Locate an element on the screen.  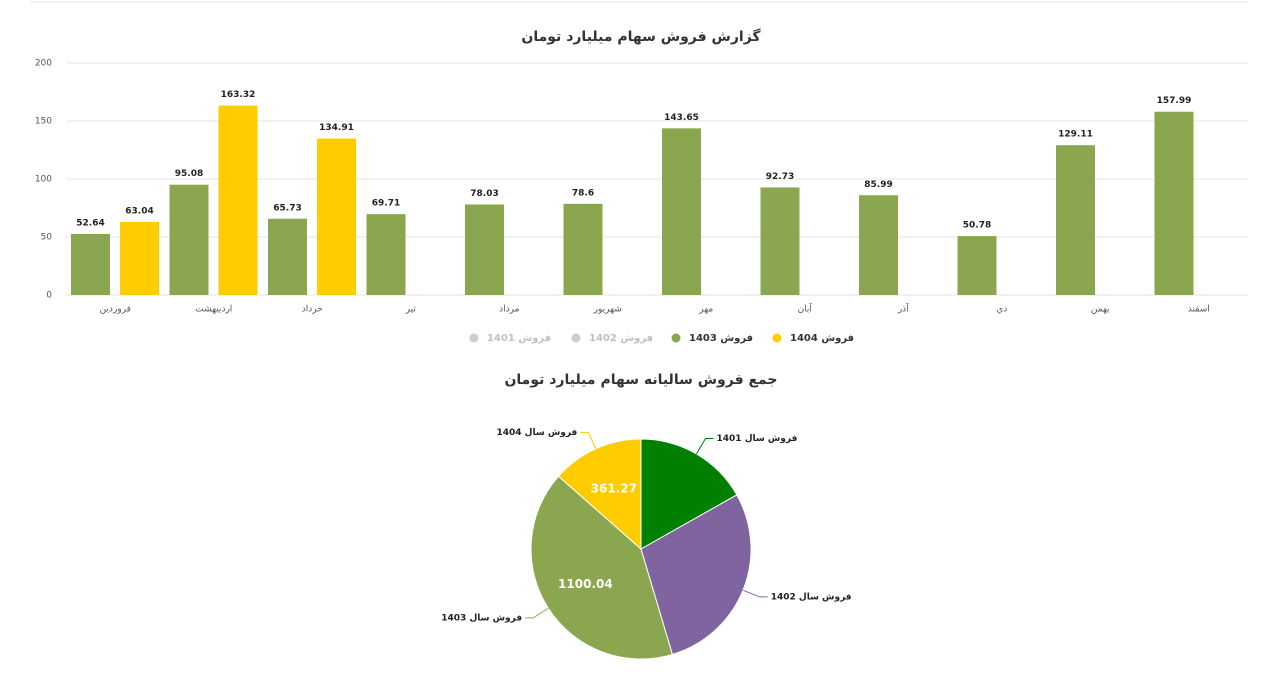
data-label: 52.64 is located at coordinates (90, 223).